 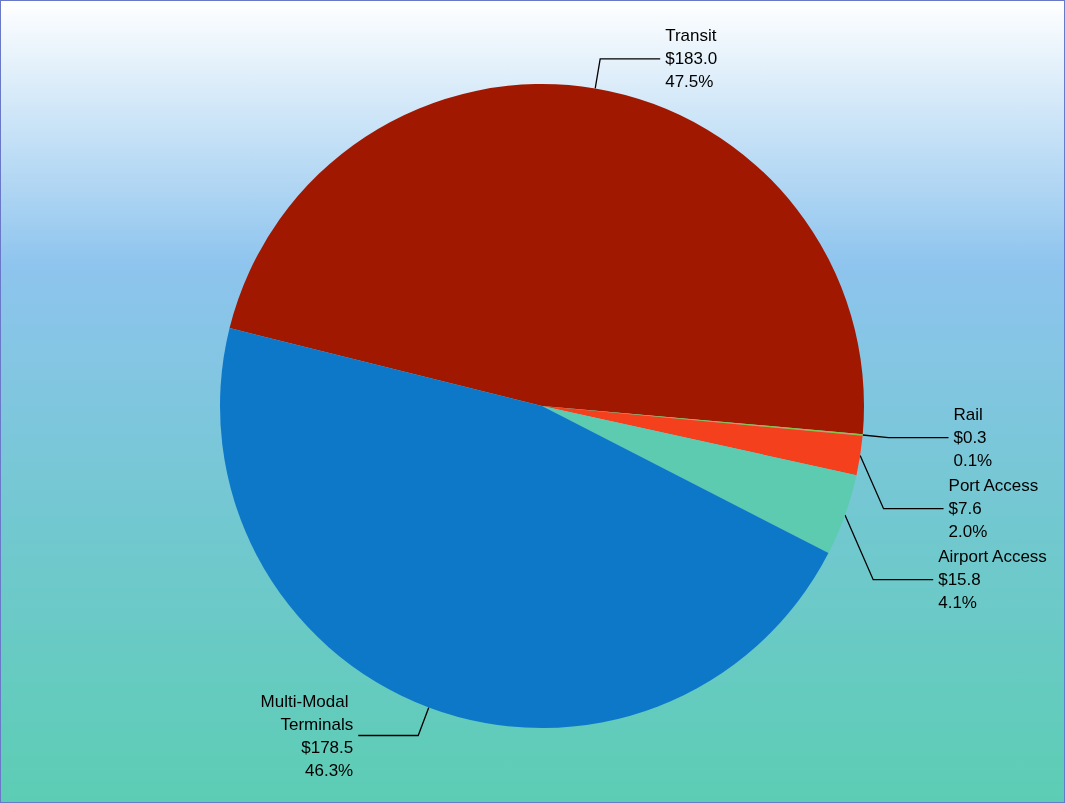 What do you see at coordinates (968, 520) in the screenshot?
I see `data-label: $7.6 2.0%` at bounding box center [968, 520].